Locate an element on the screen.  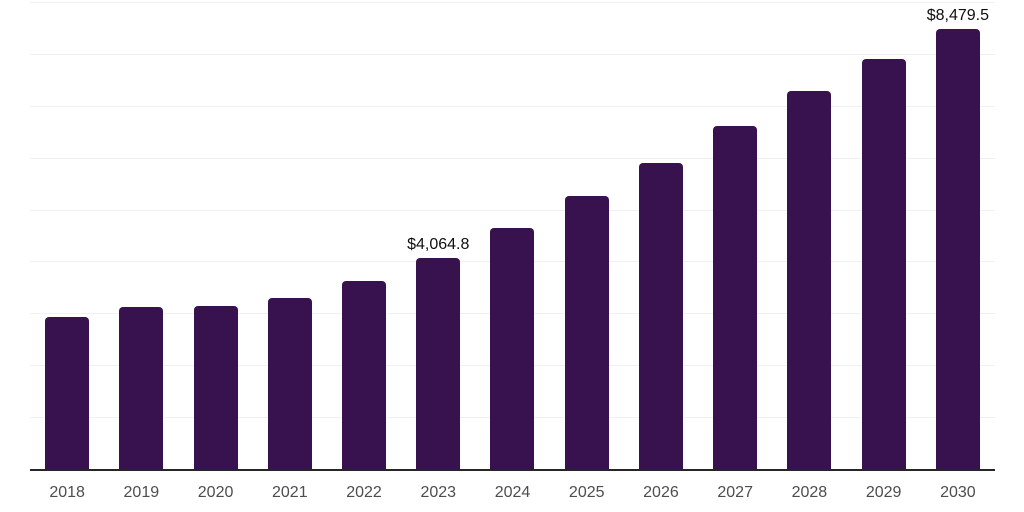
x-tick-2025: 2025 is located at coordinates (586, 492).